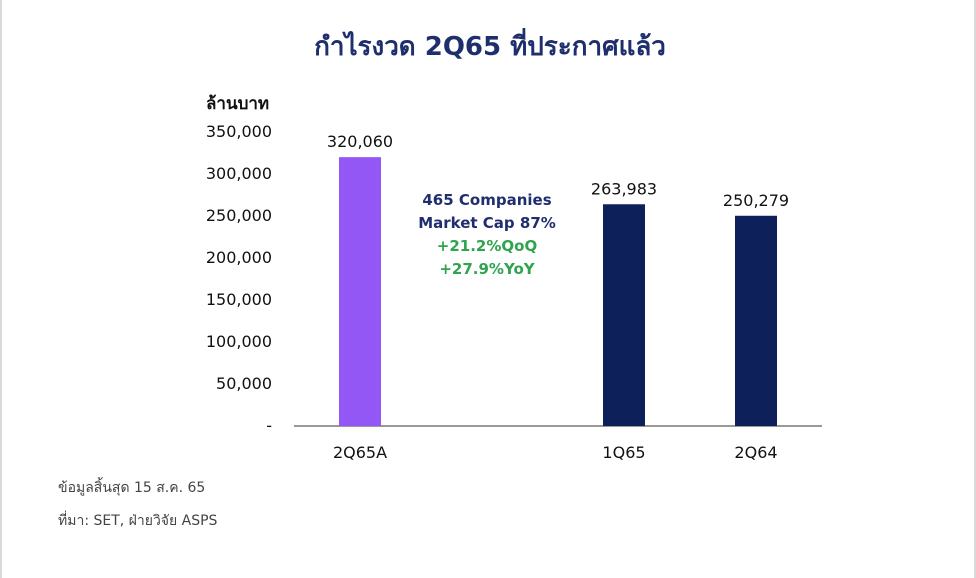  Describe the element at coordinates (239, 299) in the screenshot. I see `y-tick-label: 150,000` at that location.